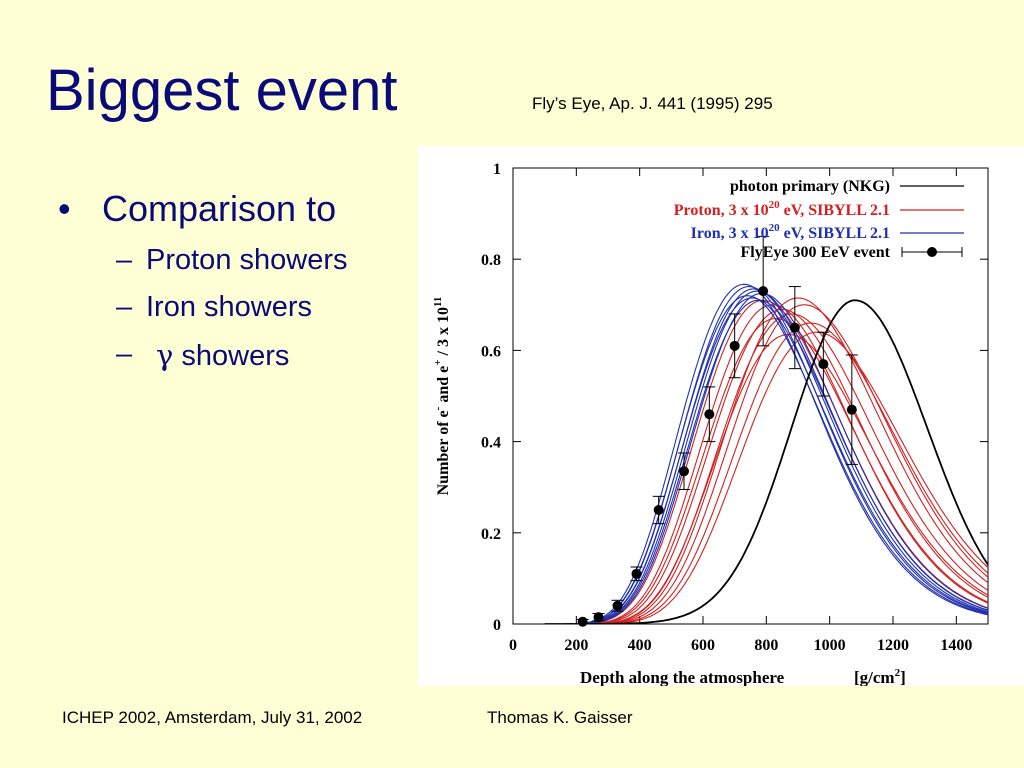 The width and height of the screenshot is (1024, 768). What do you see at coordinates (497, 625) in the screenshot?
I see `y-tick-label: 0` at bounding box center [497, 625].